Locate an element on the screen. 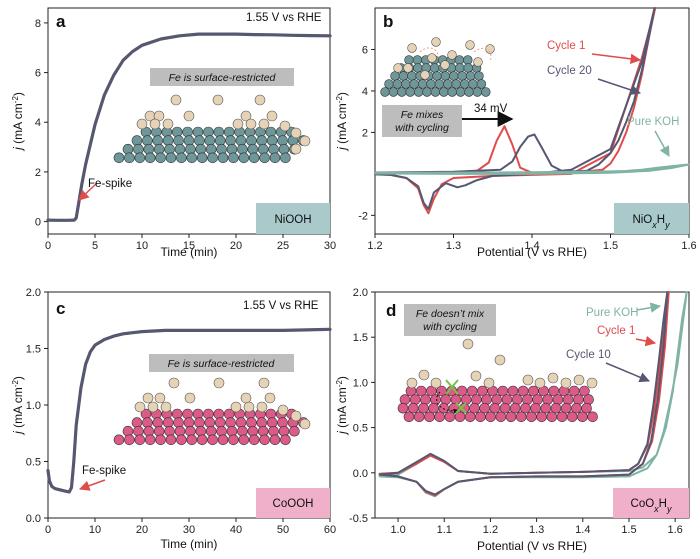 This screenshot has width=700, height=559. panel-a-ytick-label: 0 is located at coordinates (38, 223).